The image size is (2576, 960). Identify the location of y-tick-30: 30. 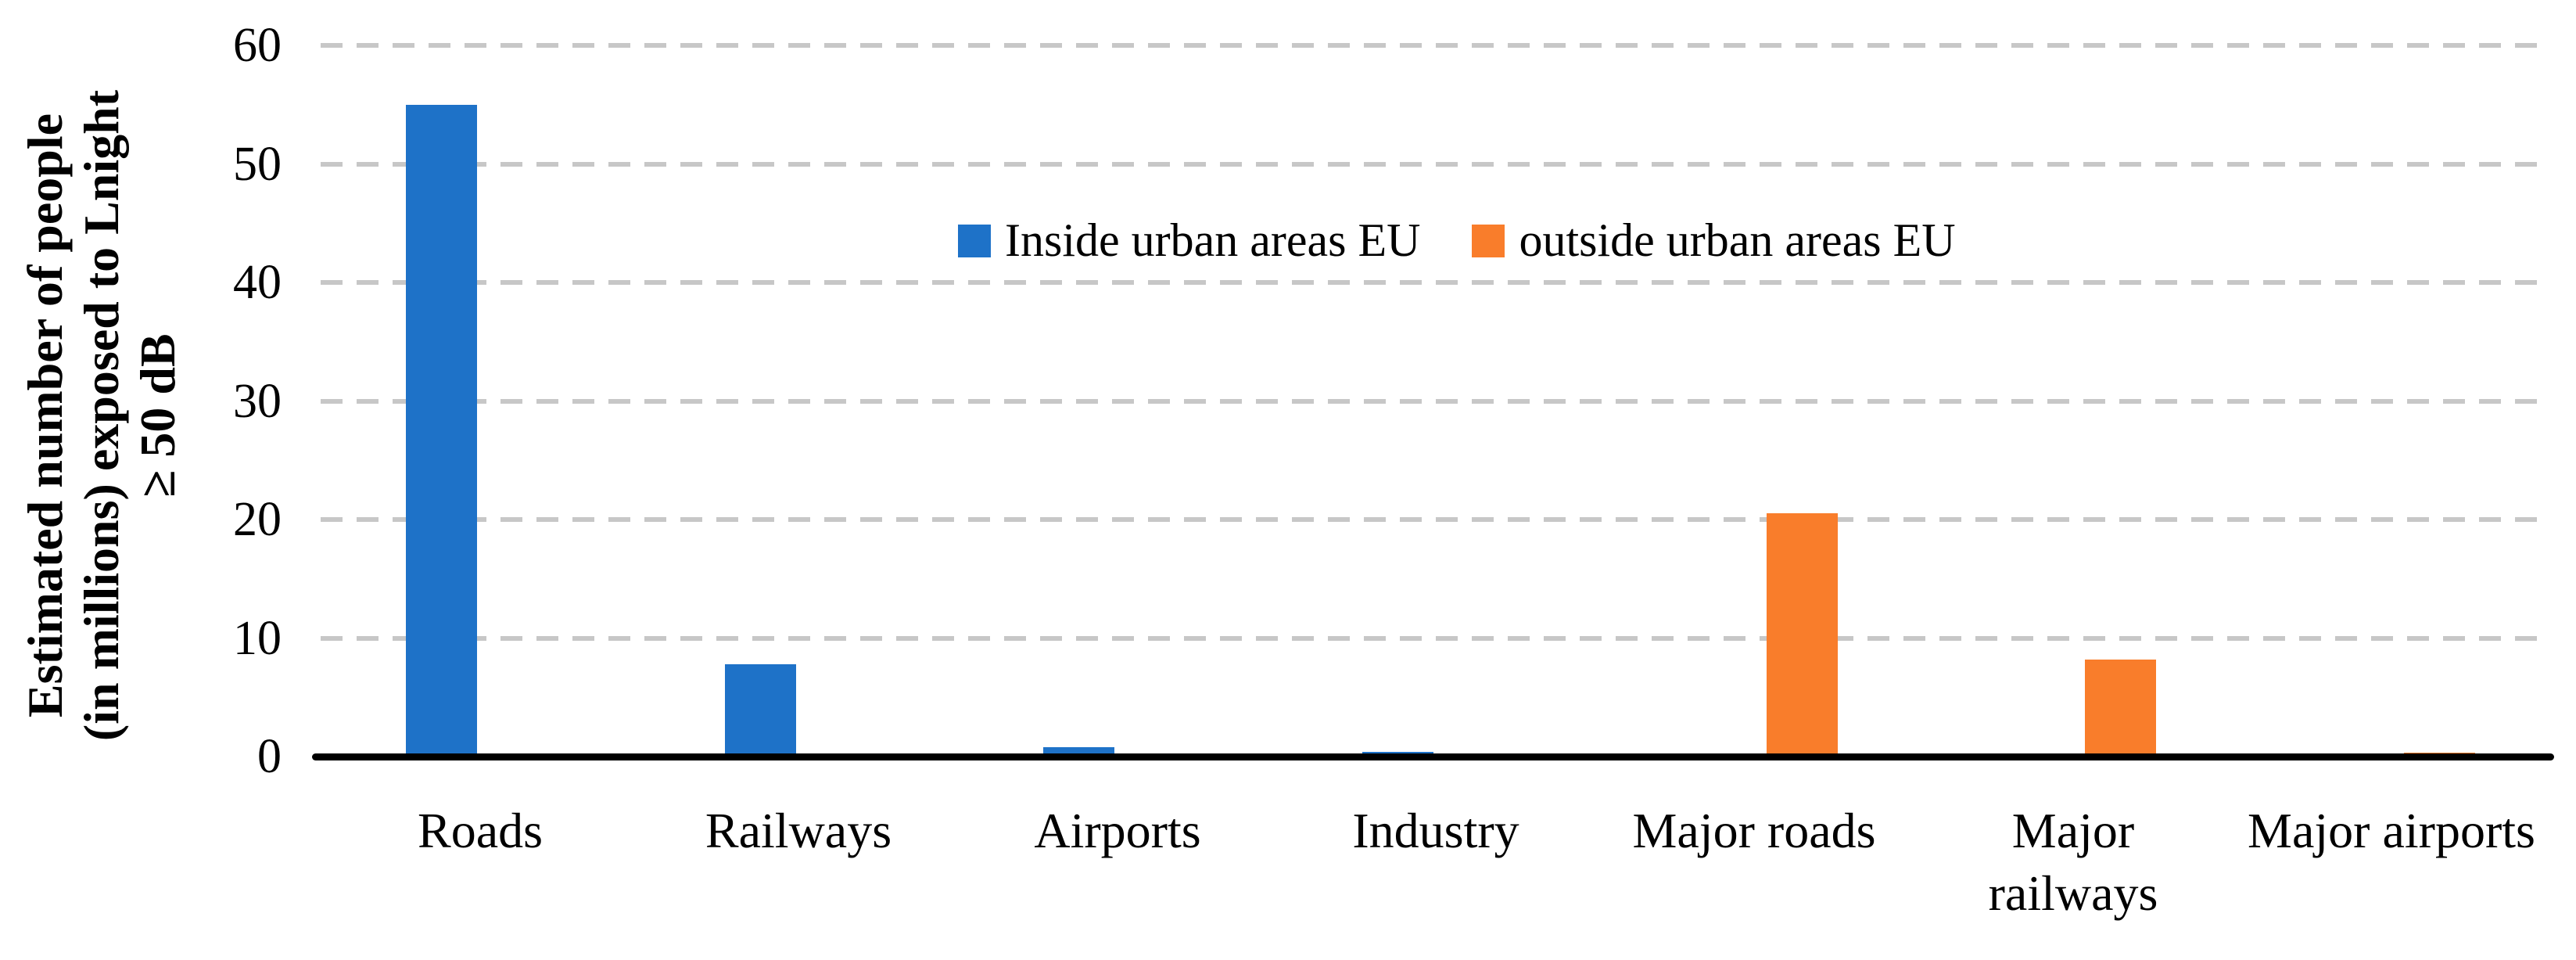
(257, 401).